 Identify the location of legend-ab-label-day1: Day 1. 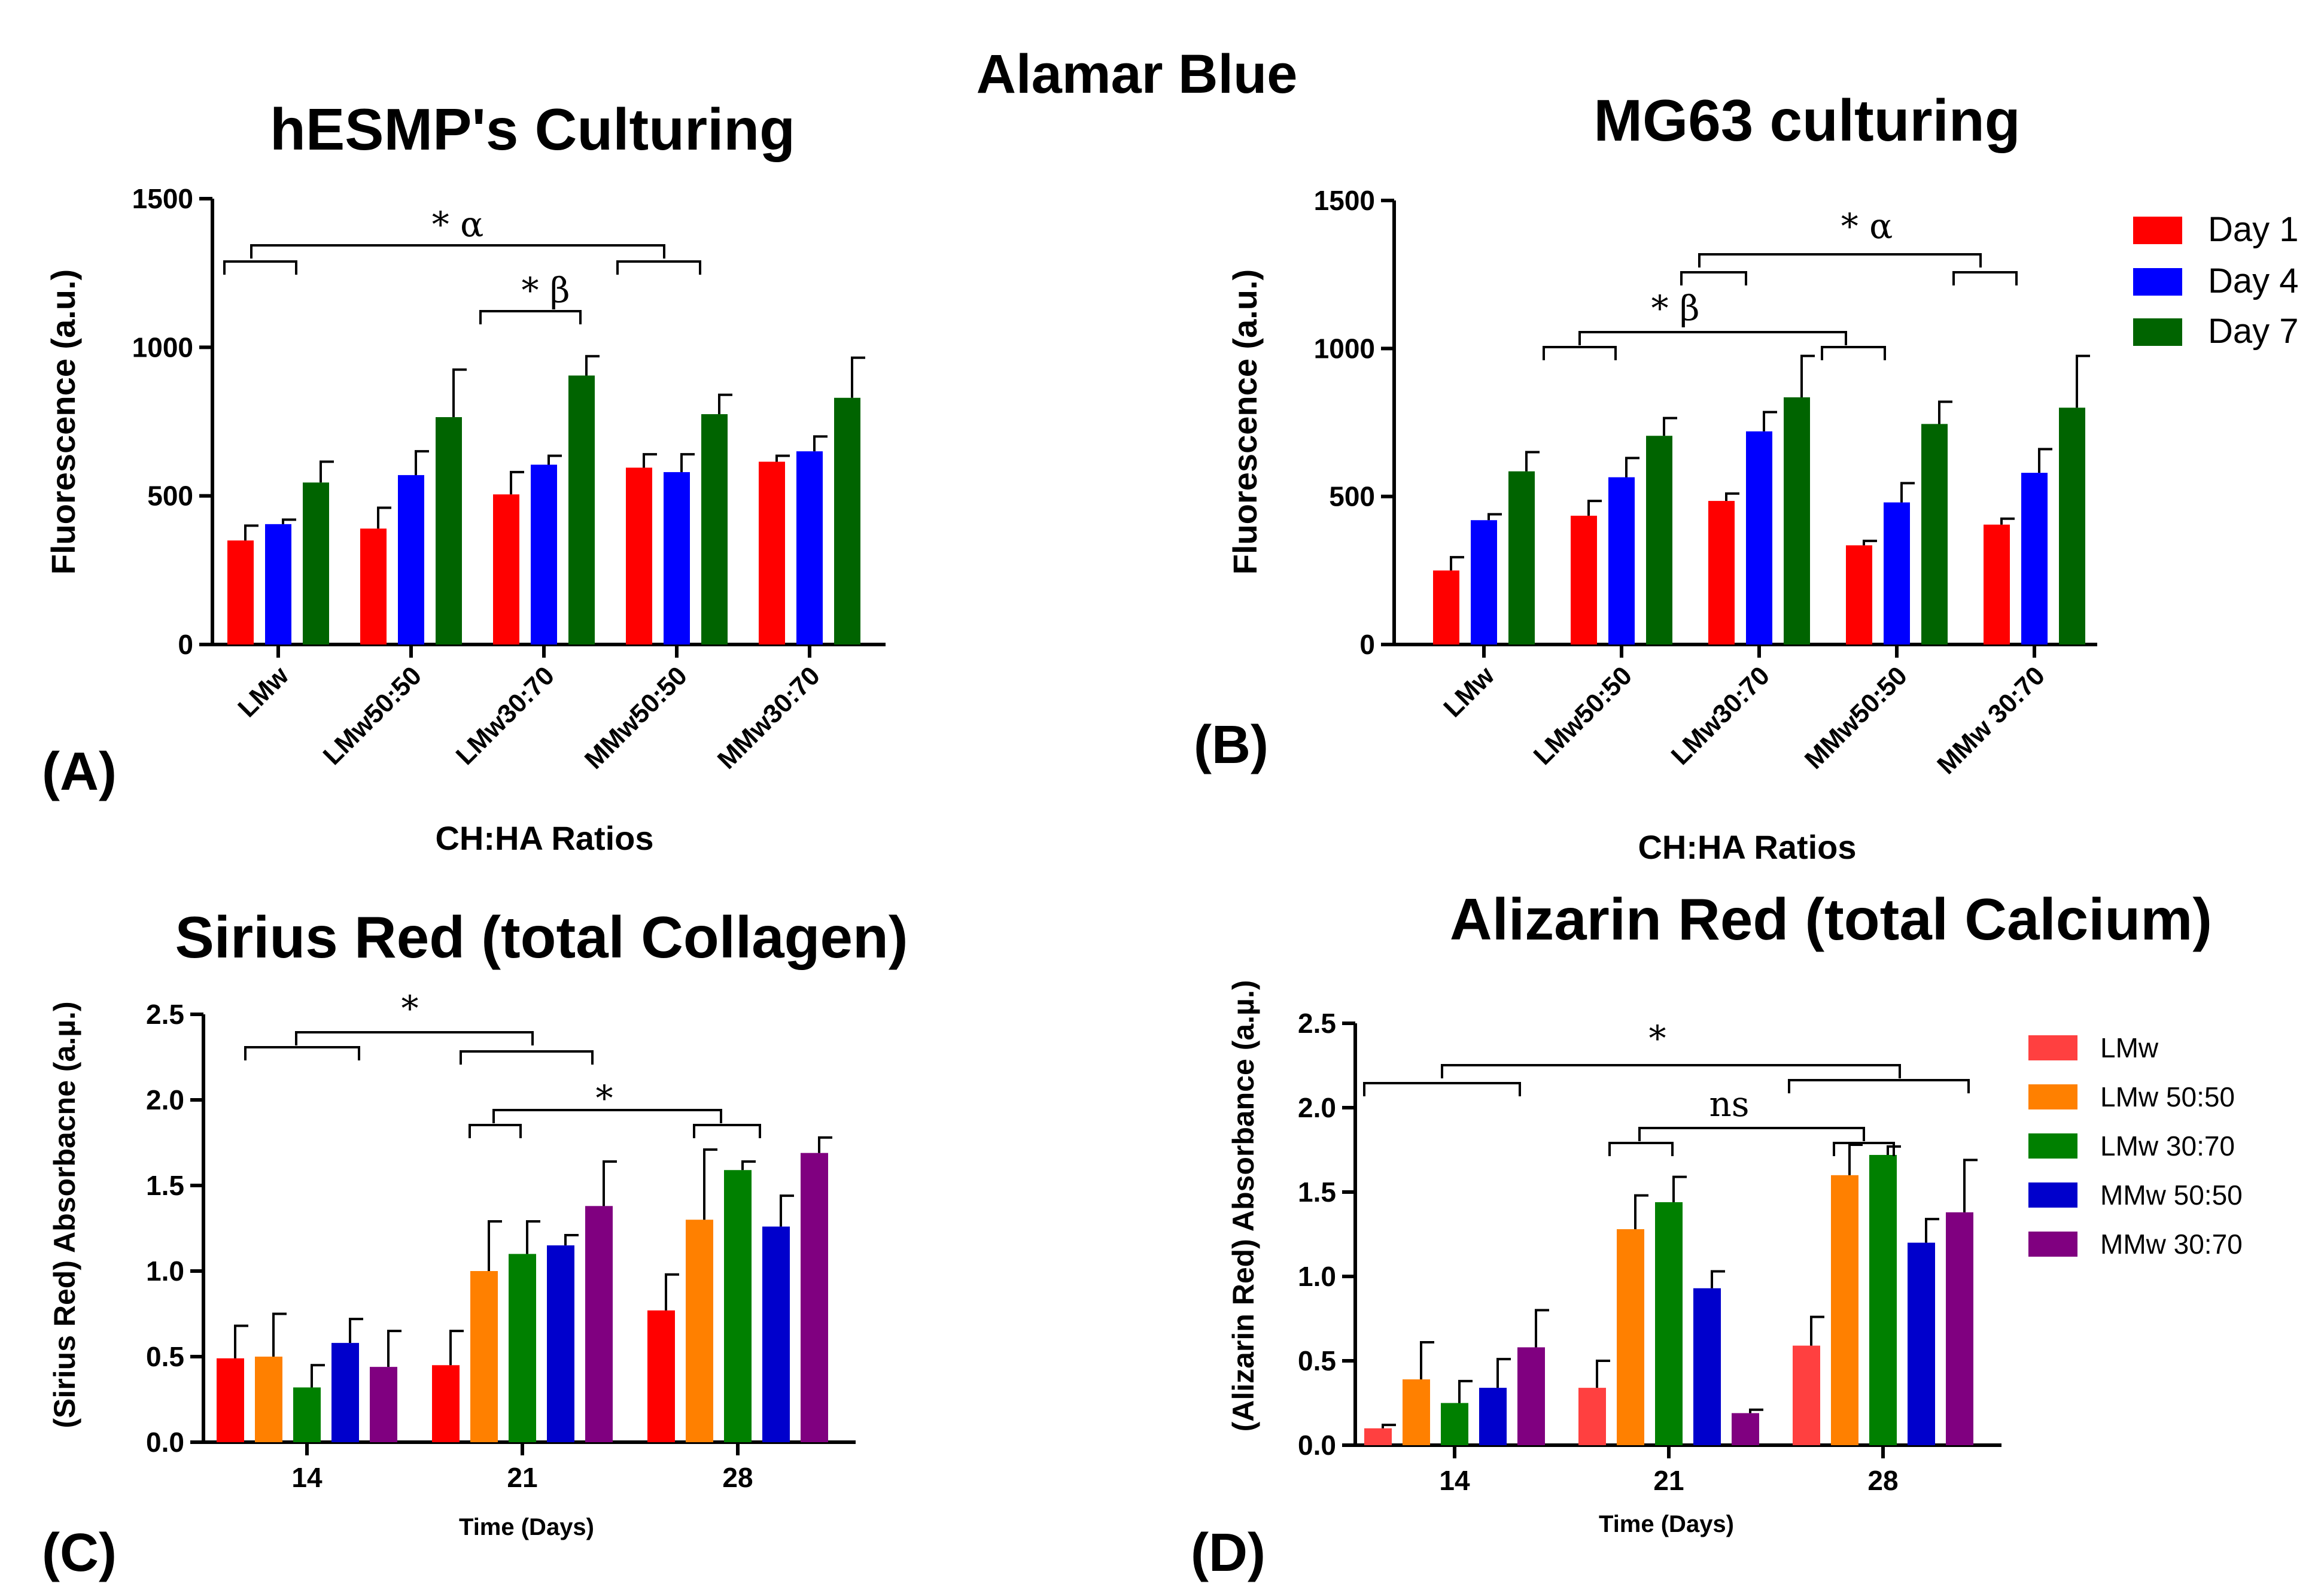
(2254, 229).